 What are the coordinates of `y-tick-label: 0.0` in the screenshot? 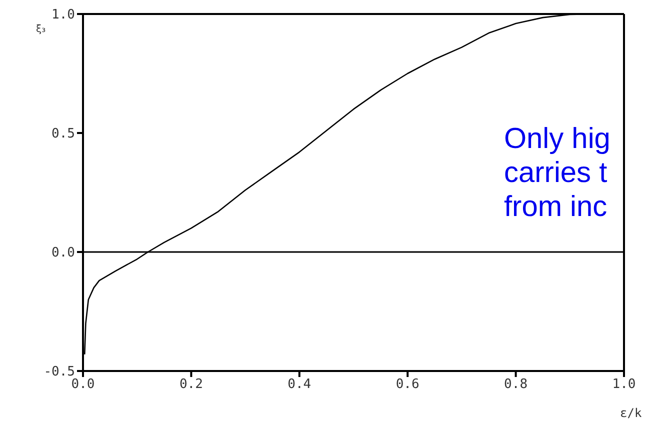 It's located at (63, 253).